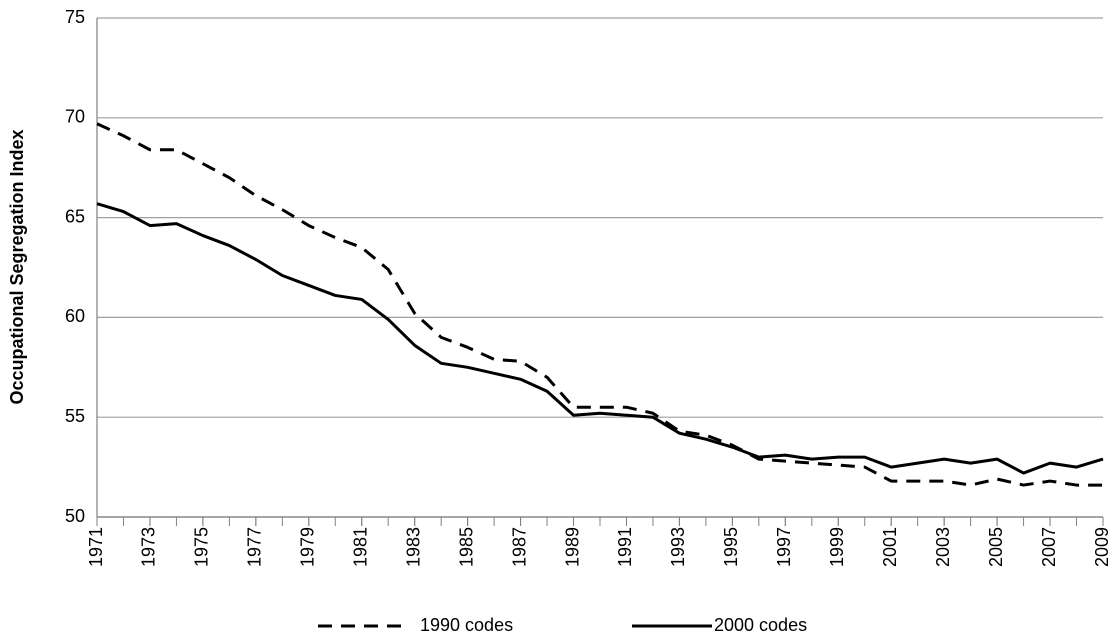  I want to click on y-tick-label: 70, so click(75, 117).